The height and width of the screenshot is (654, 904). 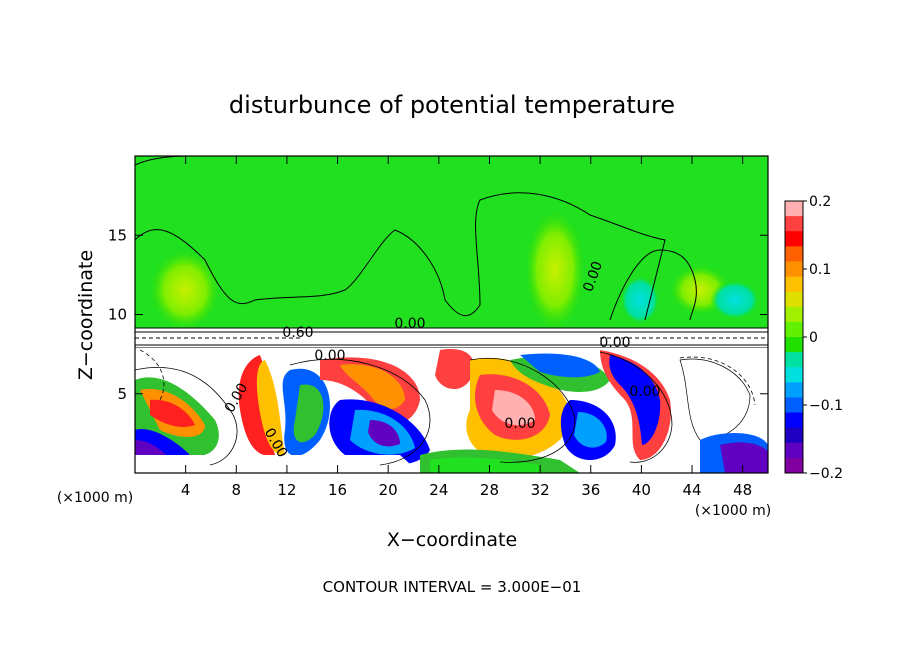 I want to click on x-unit-left: (×1000 m), so click(x=95, y=498).